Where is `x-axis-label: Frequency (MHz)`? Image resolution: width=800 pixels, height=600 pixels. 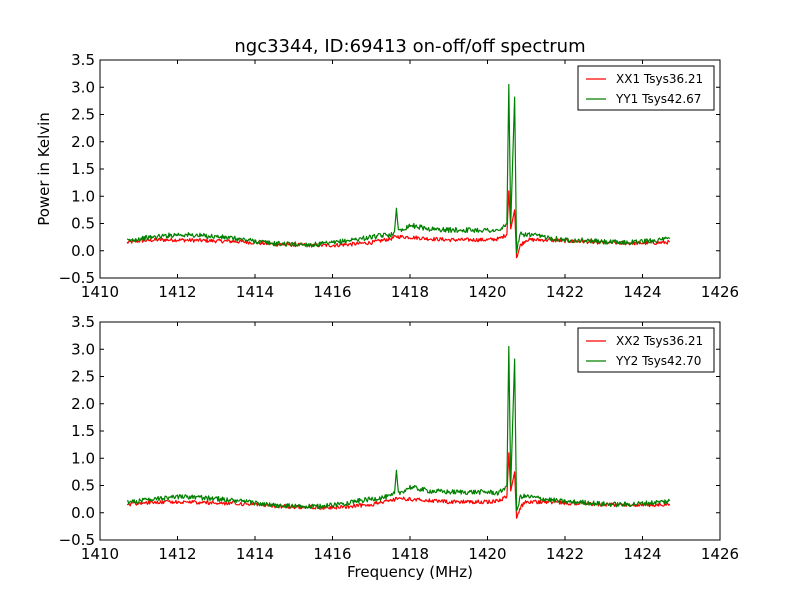
x-axis-label: Frequency (MHz) is located at coordinates (410, 572).